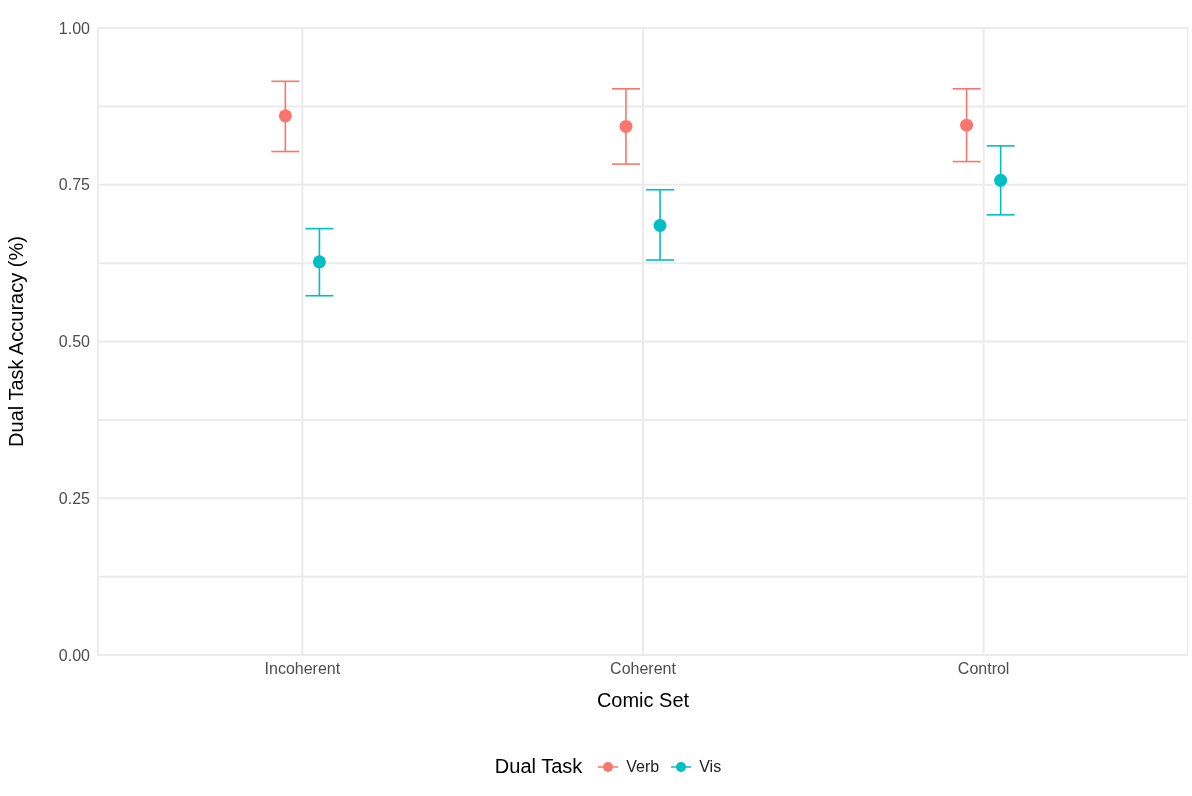  I want to click on legend-label: Verb, so click(642, 766).